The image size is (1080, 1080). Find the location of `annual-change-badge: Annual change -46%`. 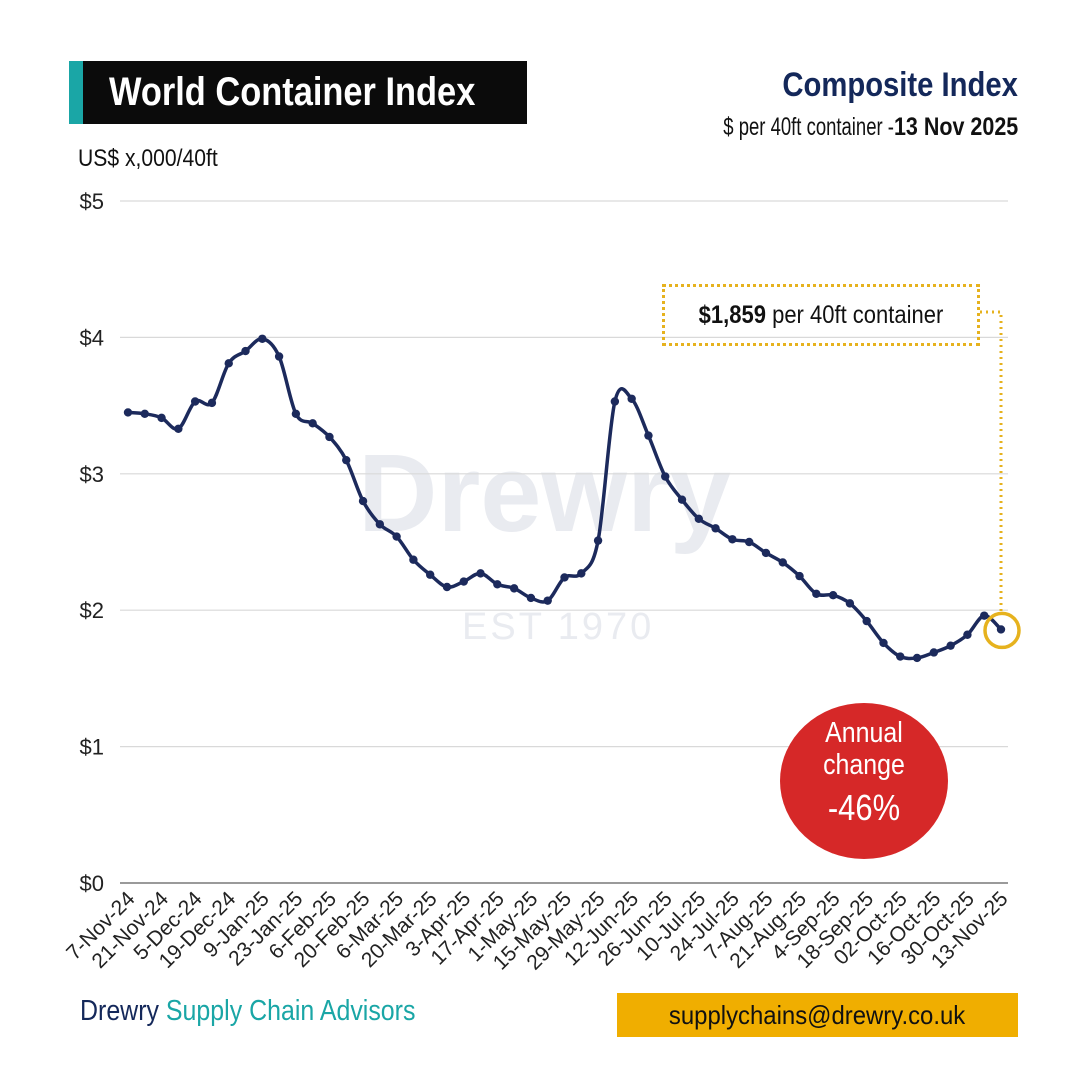

annual-change-badge: Annual change -46% is located at coordinates (864, 781).